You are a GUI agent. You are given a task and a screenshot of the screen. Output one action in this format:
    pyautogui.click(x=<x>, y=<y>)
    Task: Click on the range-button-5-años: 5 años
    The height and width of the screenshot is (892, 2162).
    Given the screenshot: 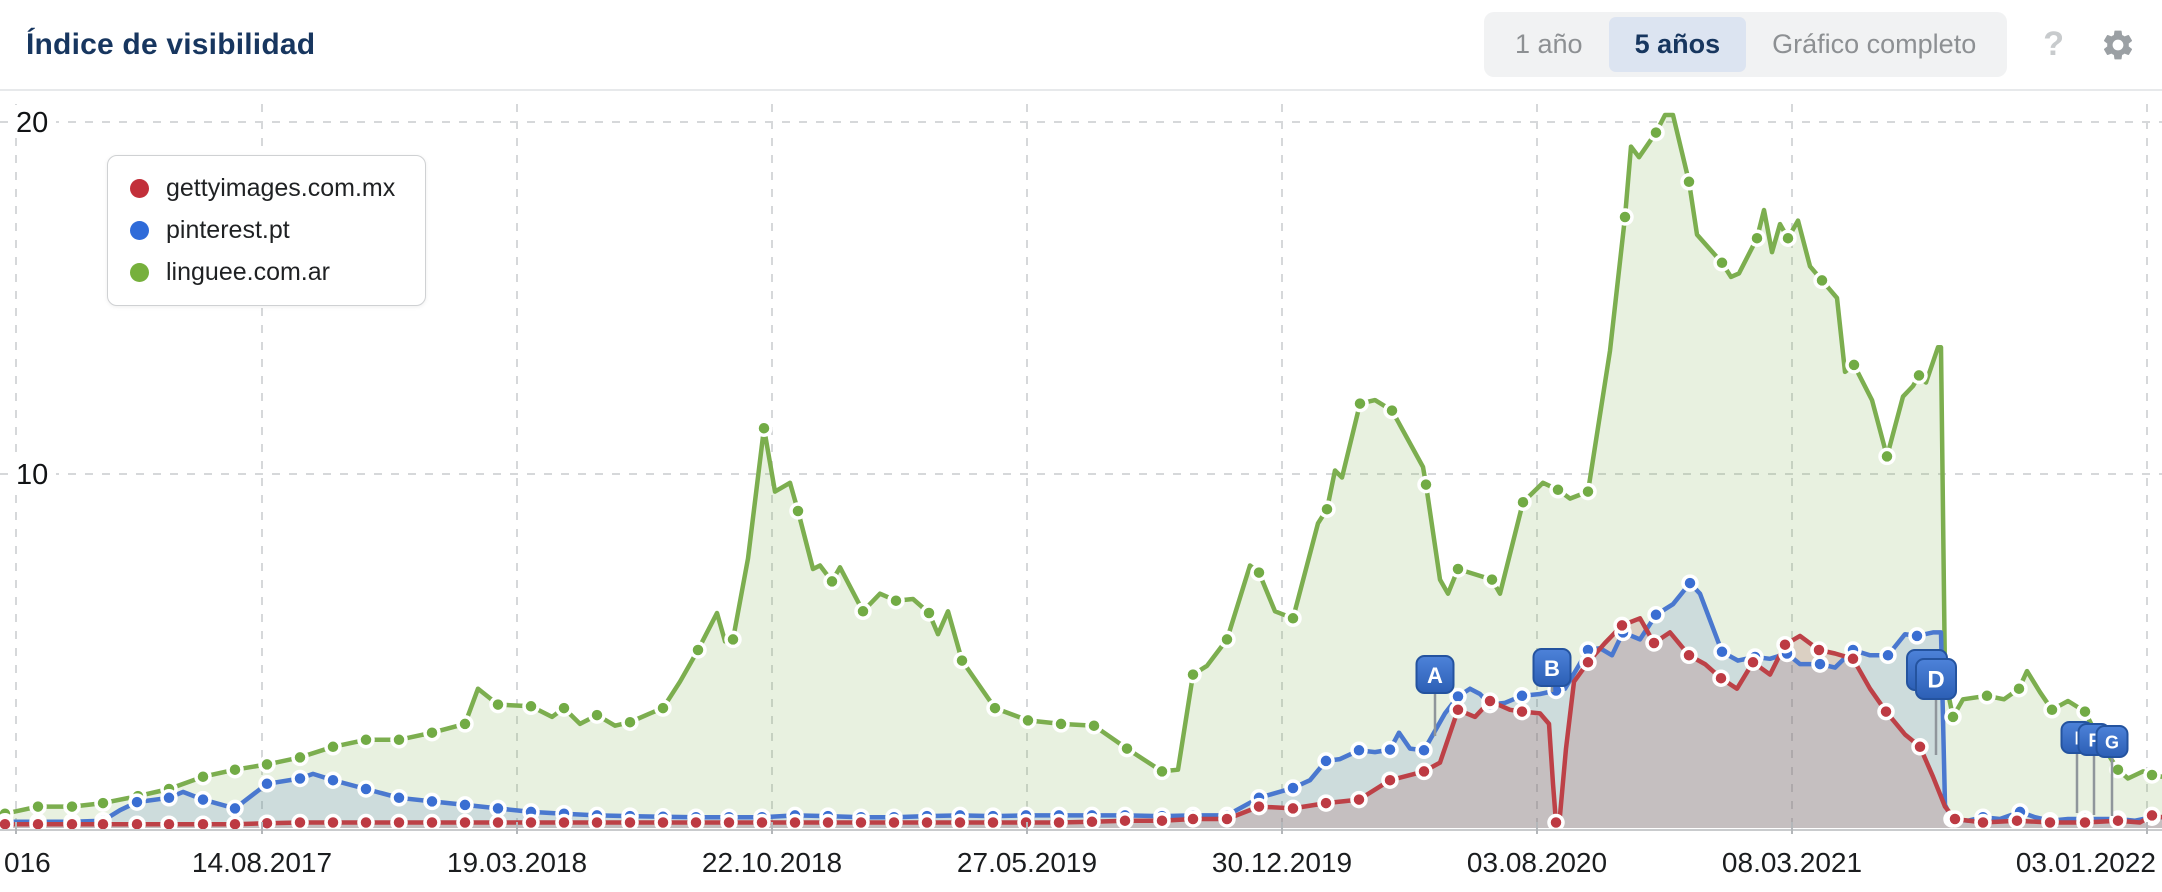 What is the action you would take?
    pyautogui.click(x=1677, y=44)
    